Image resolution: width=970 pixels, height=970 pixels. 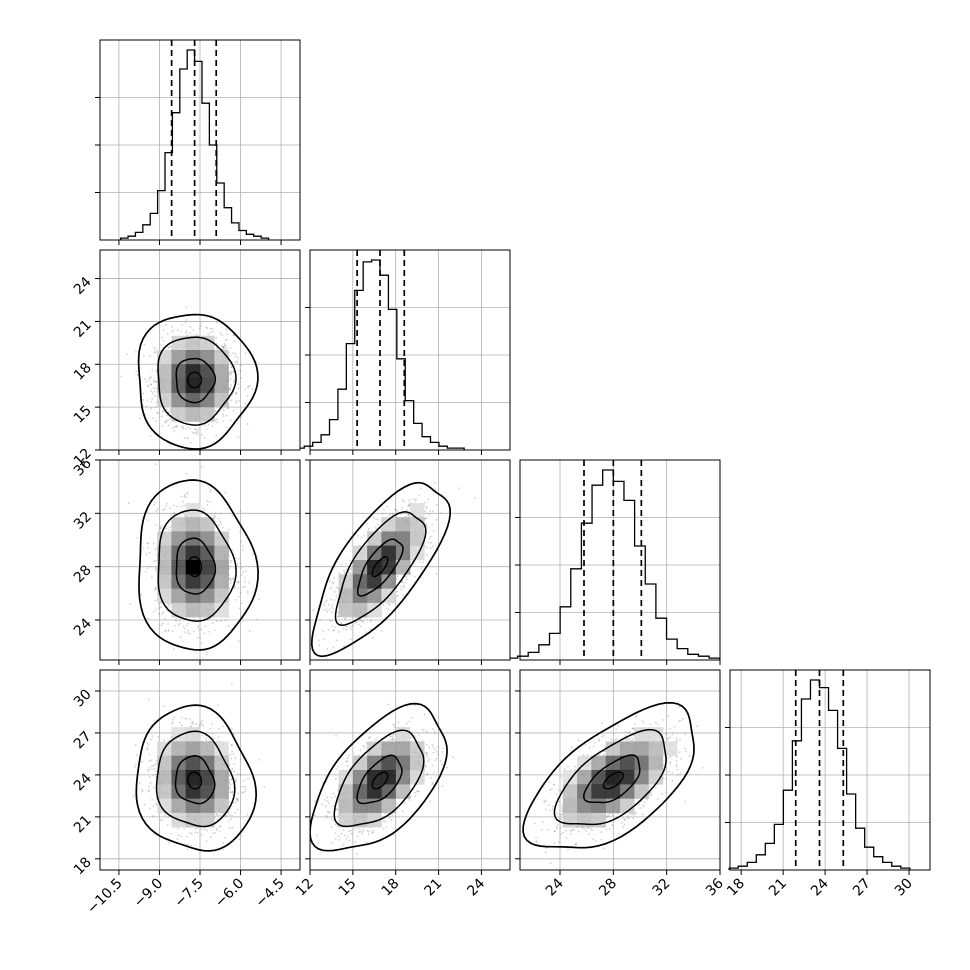 I want to click on density-panel-3-1: 12 15 18 21 24, so click(x=402, y=784).